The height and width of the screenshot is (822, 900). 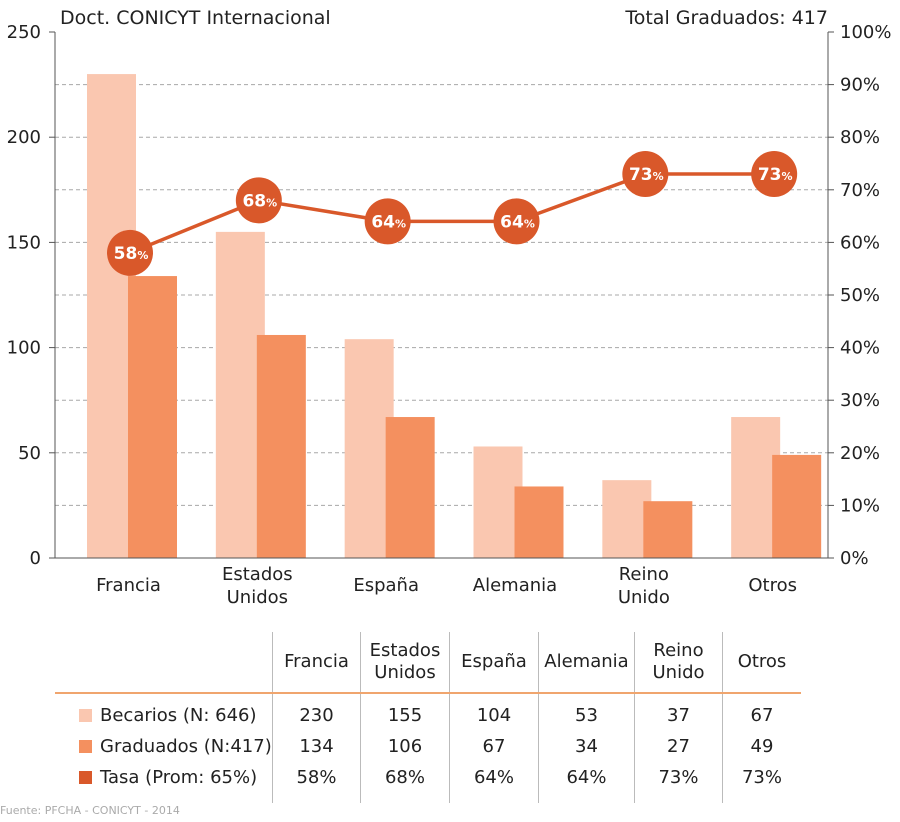 What do you see at coordinates (860, 400) in the screenshot?
I see `right-tick-label: 30%` at bounding box center [860, 400].